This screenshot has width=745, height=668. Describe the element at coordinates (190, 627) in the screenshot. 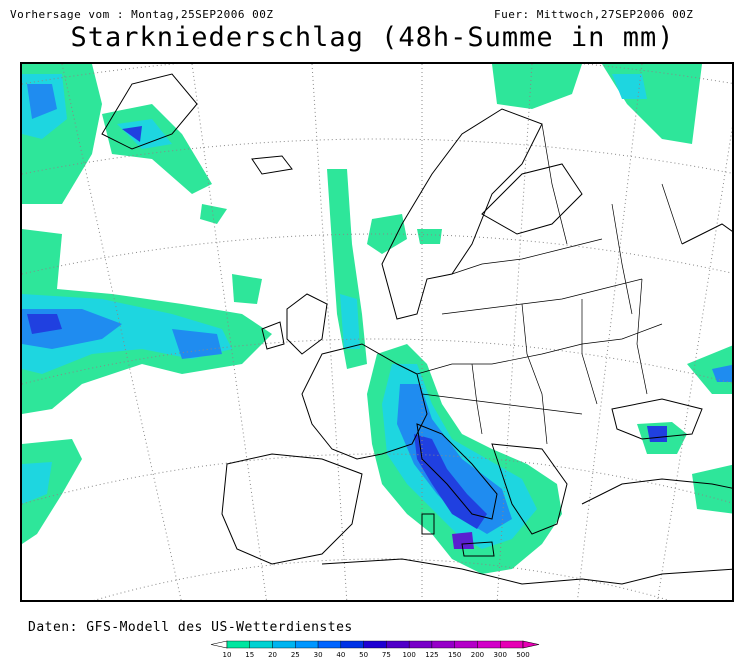

I see `data-source-label: Daten: GFS-Modell des US-Wetterdienstes` at that location.